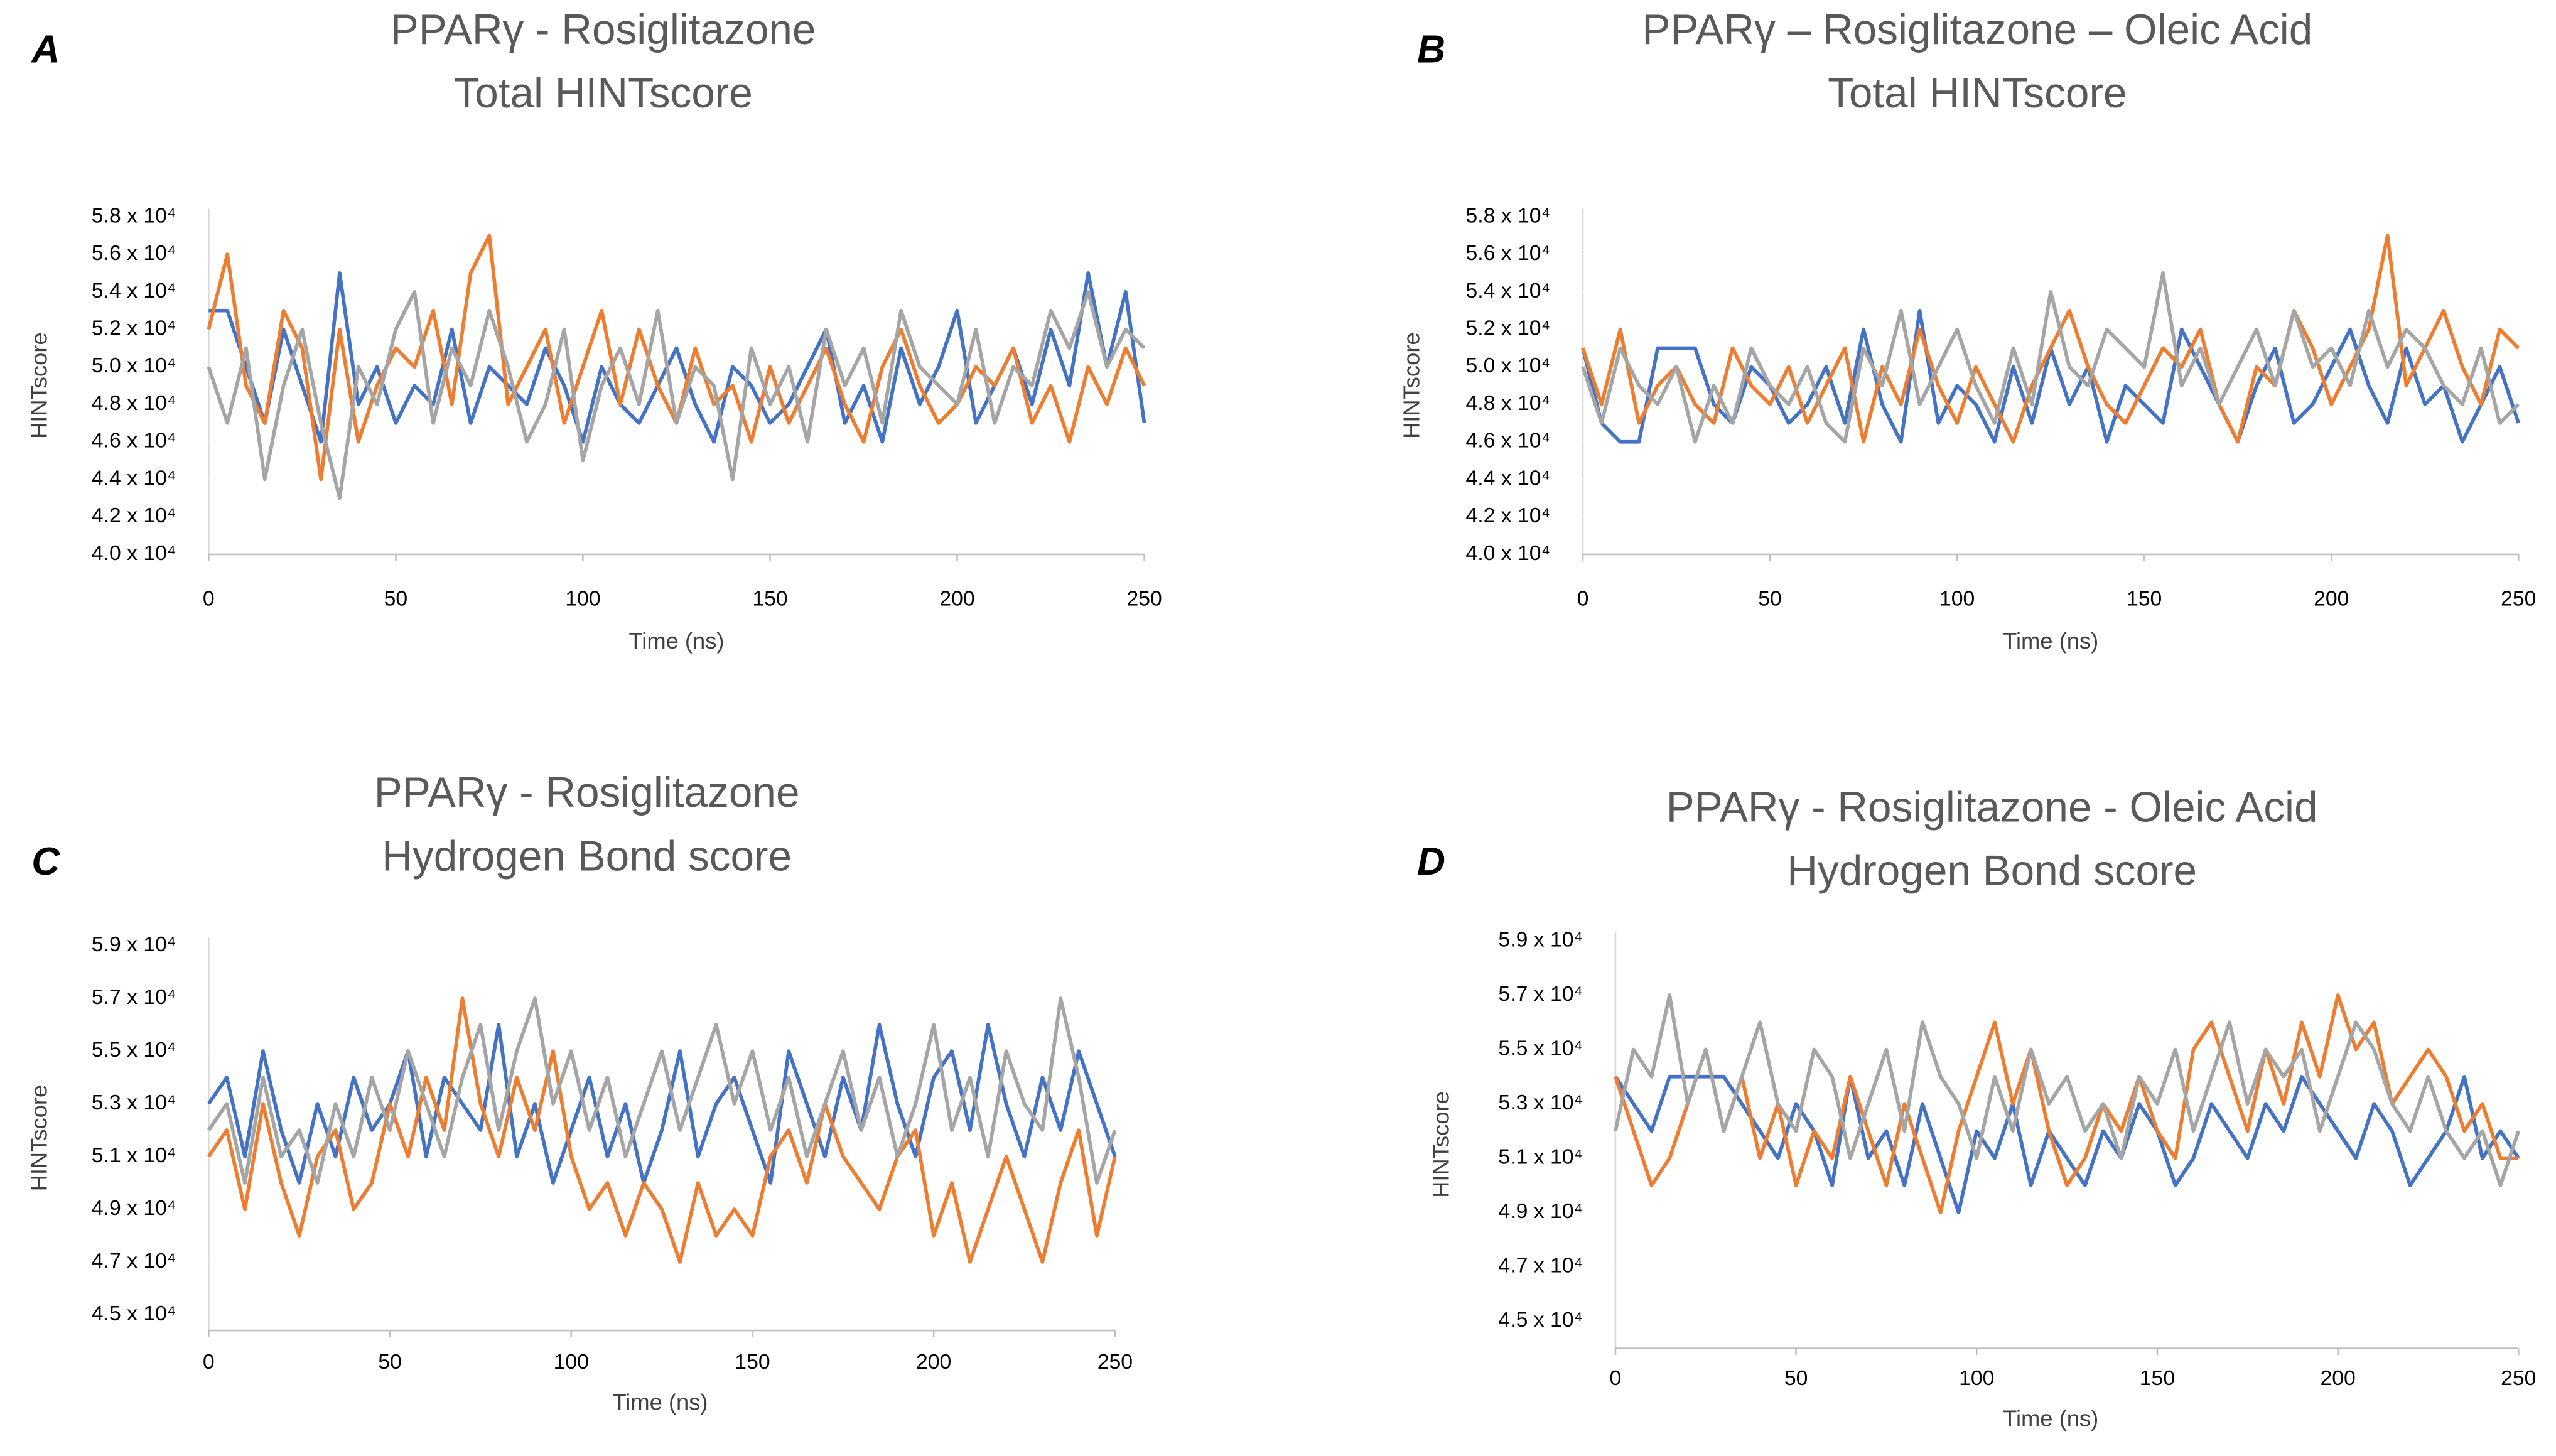 This screenshot has width=2556, height=1456. I want to click on panel-label: C, so click(46, 861).